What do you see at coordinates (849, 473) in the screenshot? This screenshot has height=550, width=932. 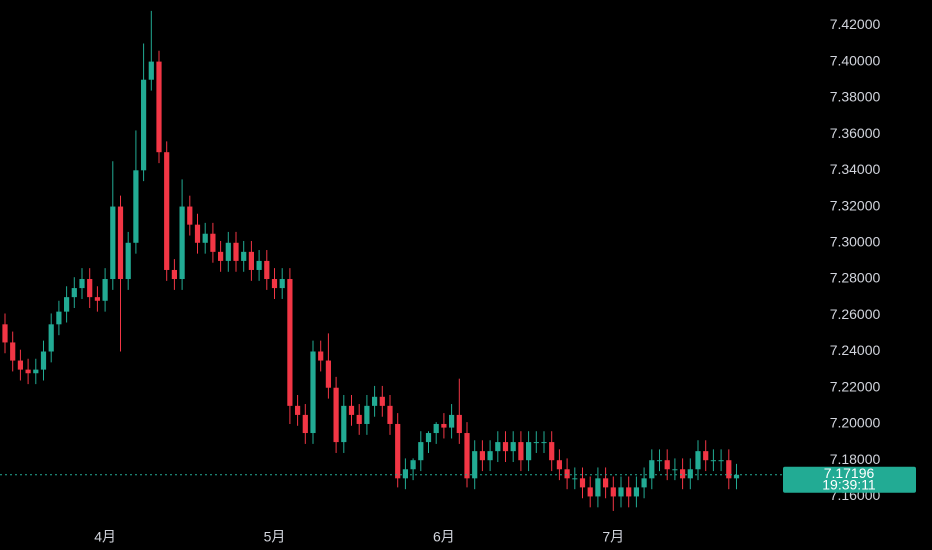 I see `last-price-label: 7.17196` at bounding box center [849, 473].